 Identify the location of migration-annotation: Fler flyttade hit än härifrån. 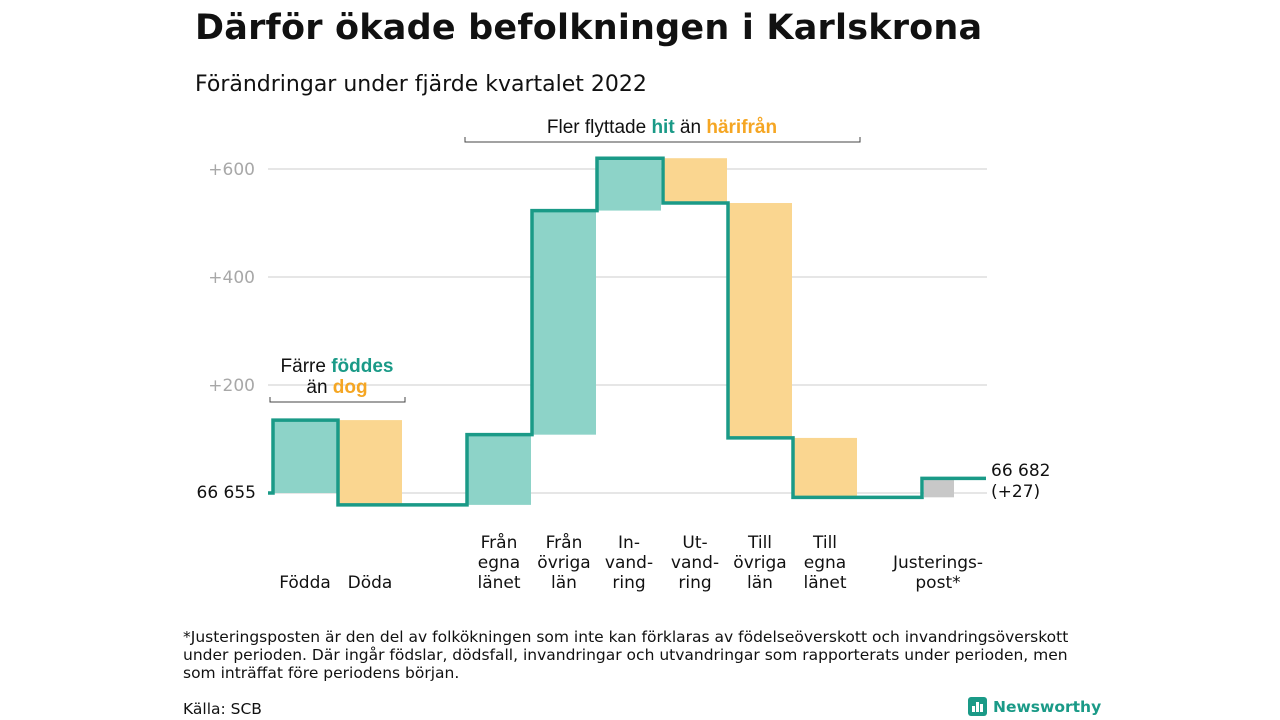
(662, 127).